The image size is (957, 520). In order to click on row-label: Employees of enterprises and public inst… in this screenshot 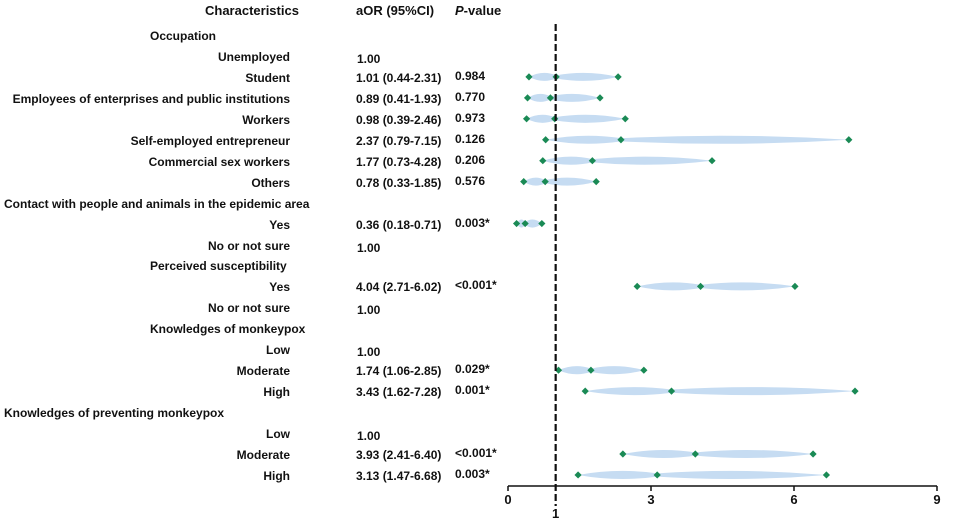, I will do `click(151, 98)`.